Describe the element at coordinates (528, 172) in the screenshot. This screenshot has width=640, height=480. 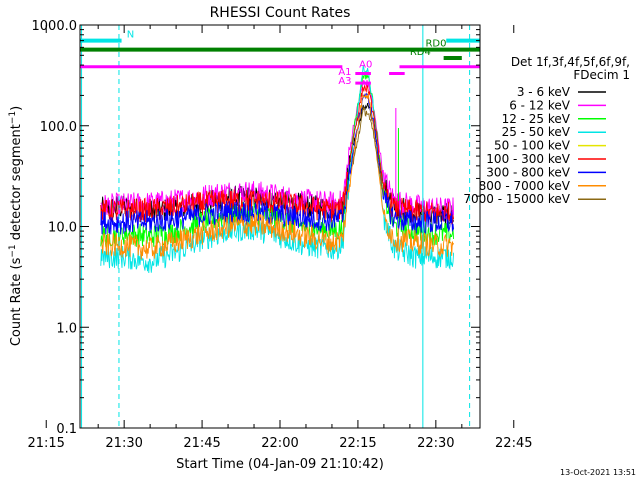
I see `legend-label-300-800-kev: 300 - 800 keV` at that location.